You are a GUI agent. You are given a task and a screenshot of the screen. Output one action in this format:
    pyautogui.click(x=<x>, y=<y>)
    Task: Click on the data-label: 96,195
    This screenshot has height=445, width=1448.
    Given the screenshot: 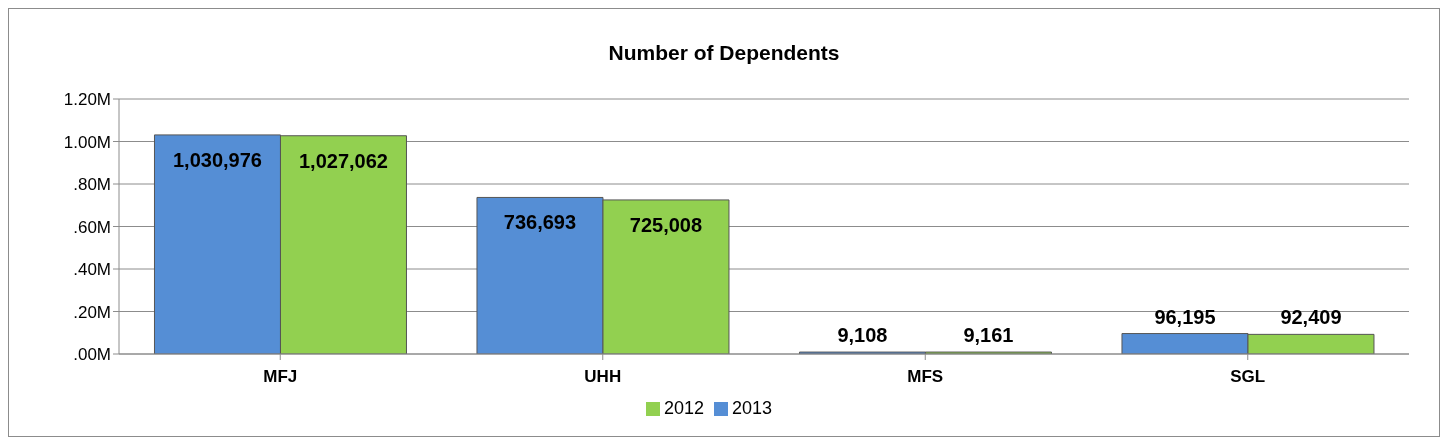 What is the action you would take?
    pyautogui.click(x=1185, y=316)
    